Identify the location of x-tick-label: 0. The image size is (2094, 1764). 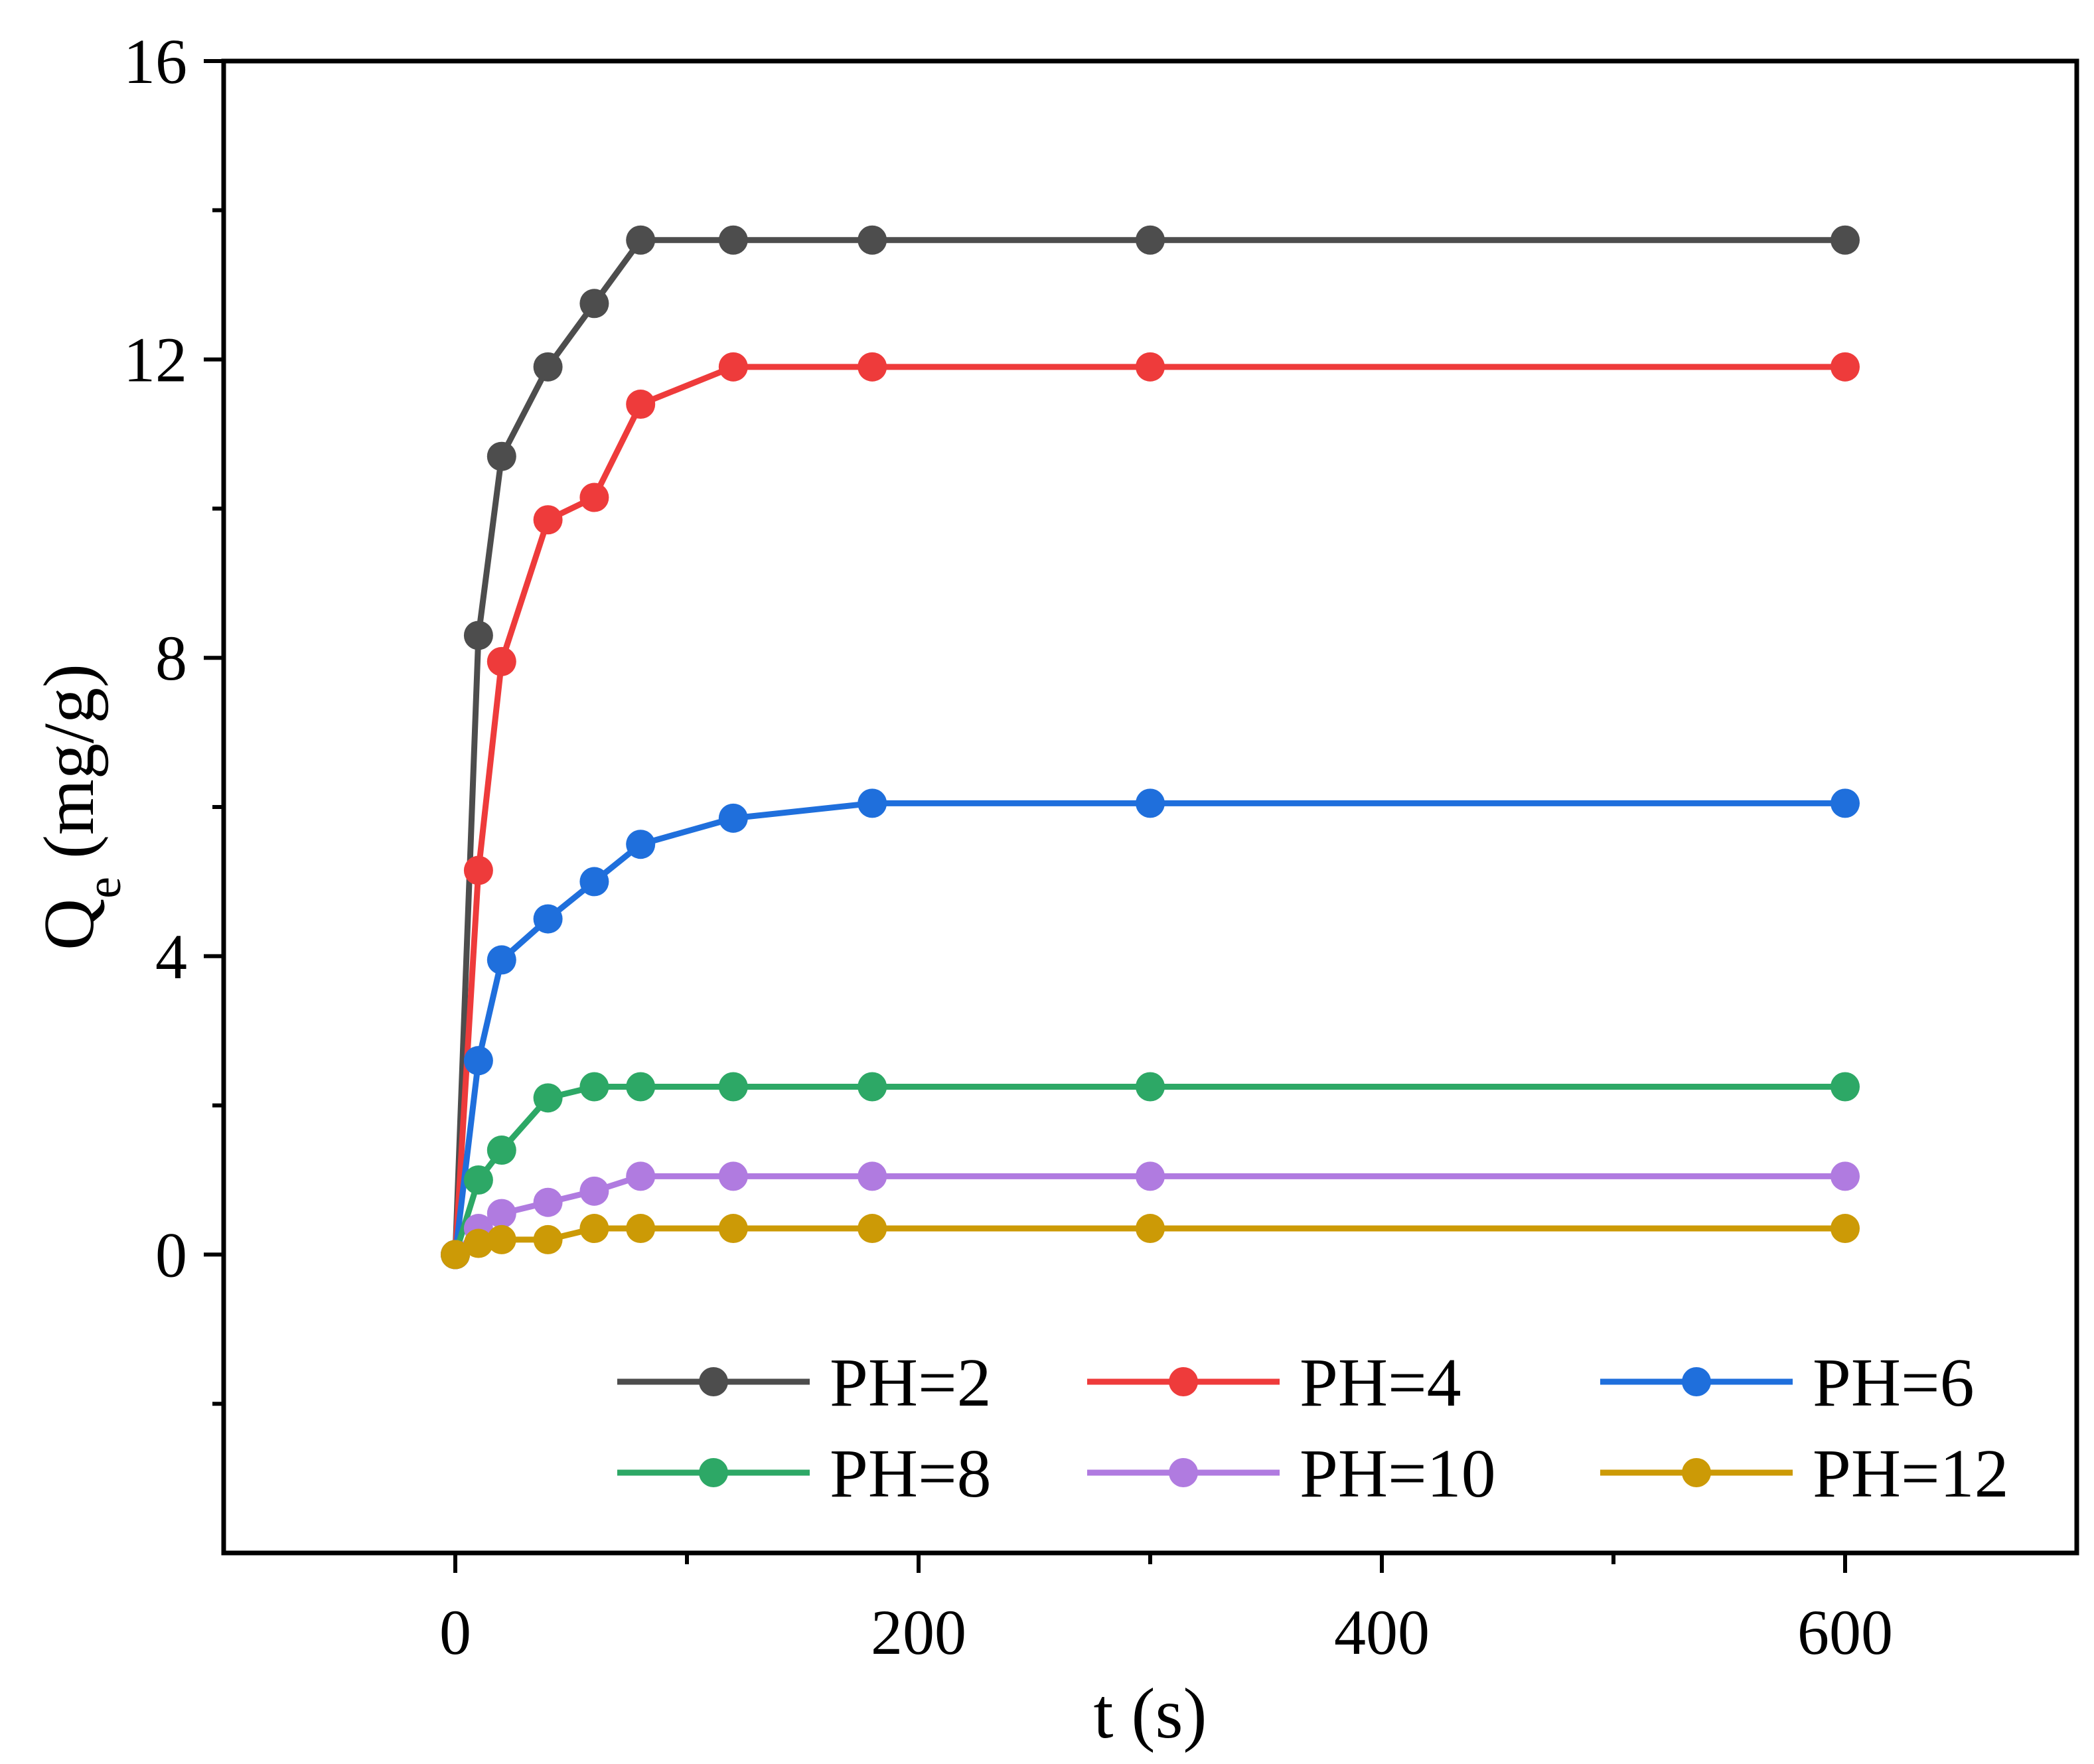
(455, 1632).